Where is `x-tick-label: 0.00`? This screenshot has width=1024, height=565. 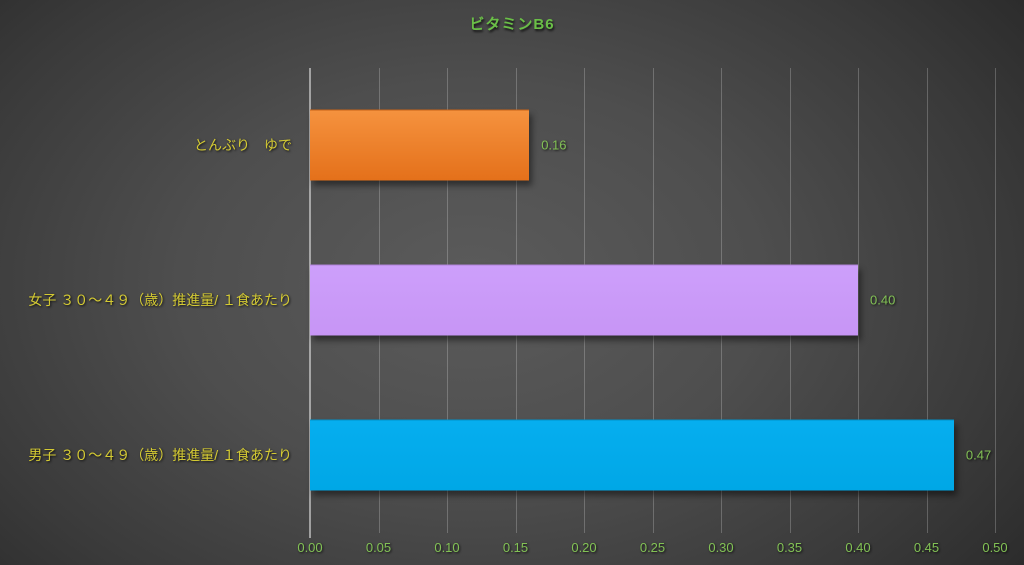 x-tick-label: 0.00 is located at coordinates (310, 547).